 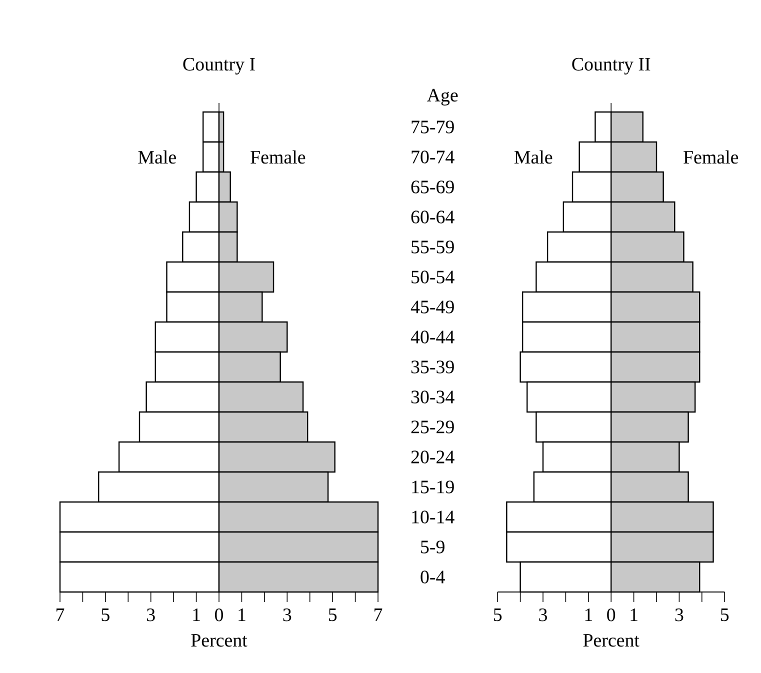 I want to click on y-tick-label: 5-9, so click(x=432, y=547).